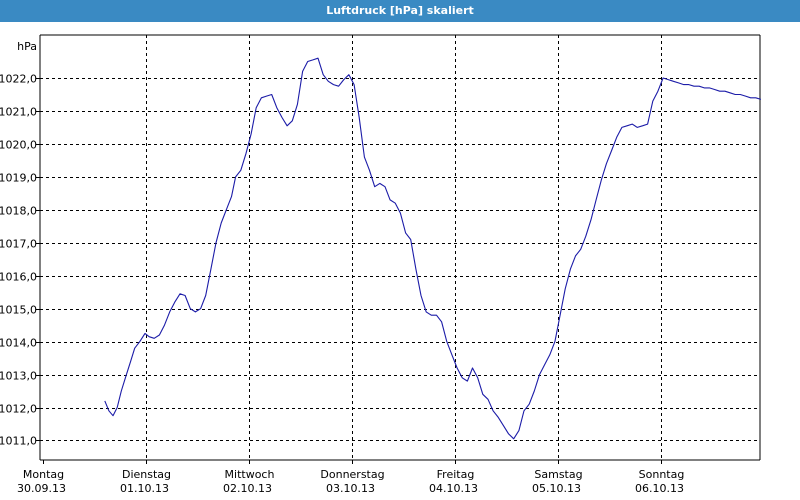 This screenshot has width=800, height=500. I want to click on y-axis-unit-label: hPa, so click(27, 46).